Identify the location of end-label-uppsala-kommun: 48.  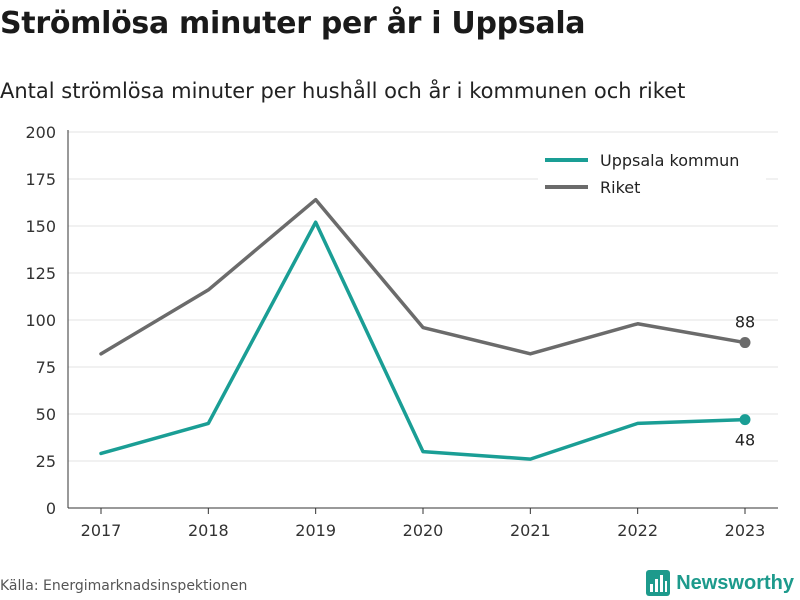
(745, 440).